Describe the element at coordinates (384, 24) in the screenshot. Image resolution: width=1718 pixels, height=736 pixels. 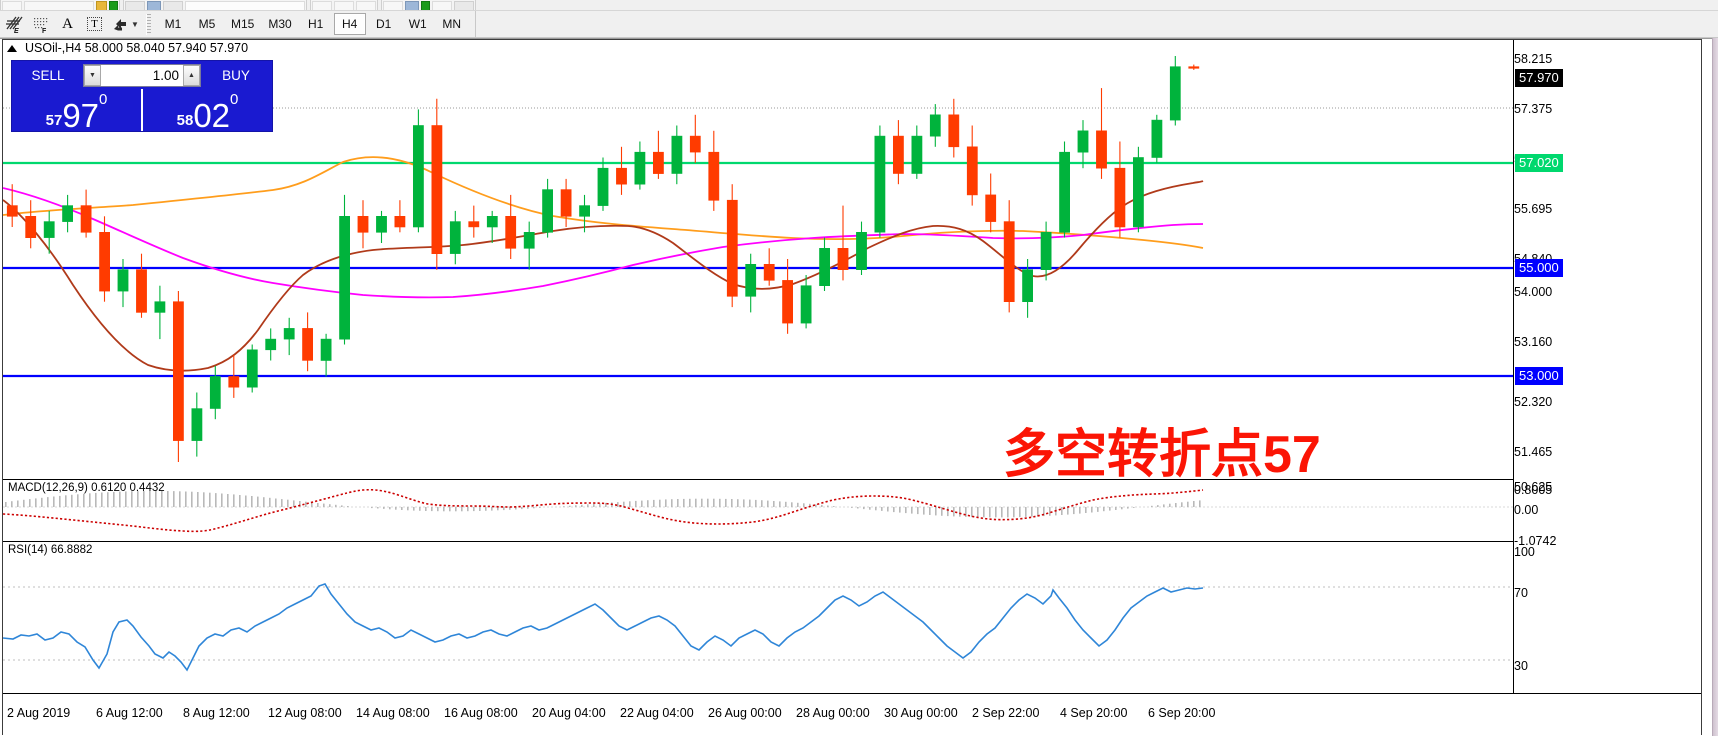
I see `timeframe-d1: D1` at that location.